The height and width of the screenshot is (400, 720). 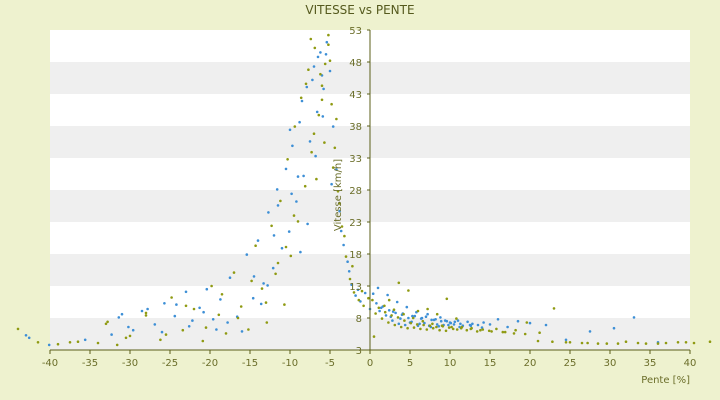 What do you see at coordinates (338, 195) in the screenshot?
I see `y-axis-title: Vitesse [km/h]` at bounding box center [338, 195].